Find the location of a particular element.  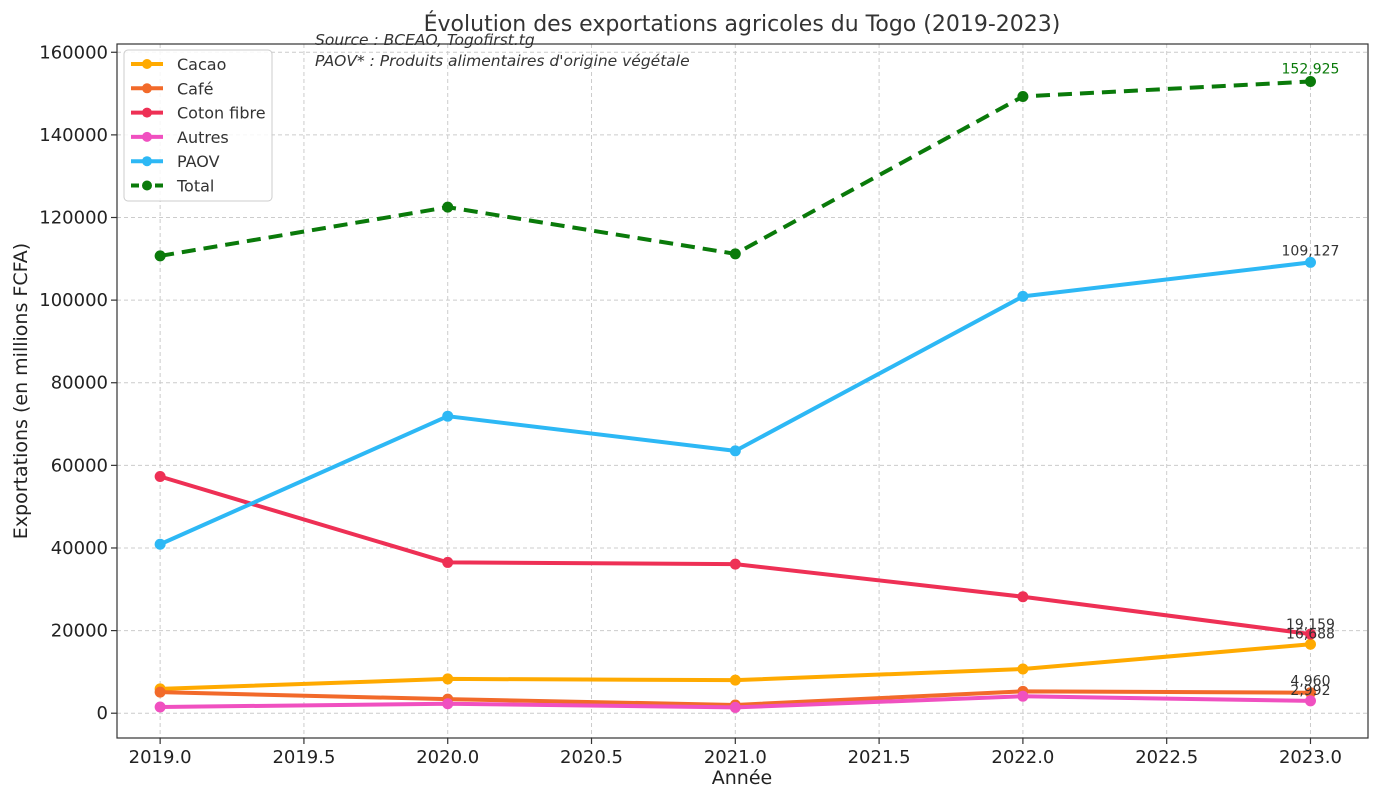

x-tick-label: 2022.0 is located at coordinates (1022, 757).